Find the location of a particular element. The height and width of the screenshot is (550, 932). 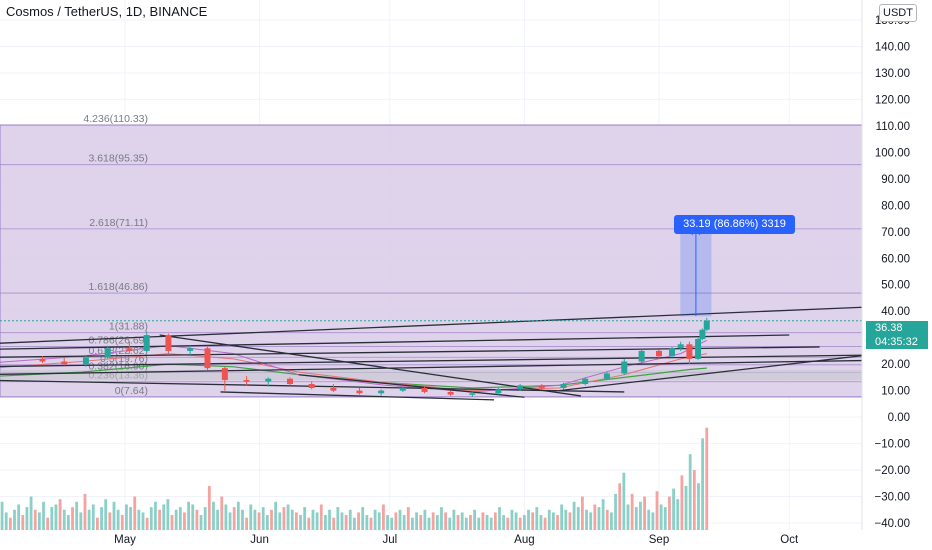

price-tick-label: 80.00 is located at coordinates (895, 206).